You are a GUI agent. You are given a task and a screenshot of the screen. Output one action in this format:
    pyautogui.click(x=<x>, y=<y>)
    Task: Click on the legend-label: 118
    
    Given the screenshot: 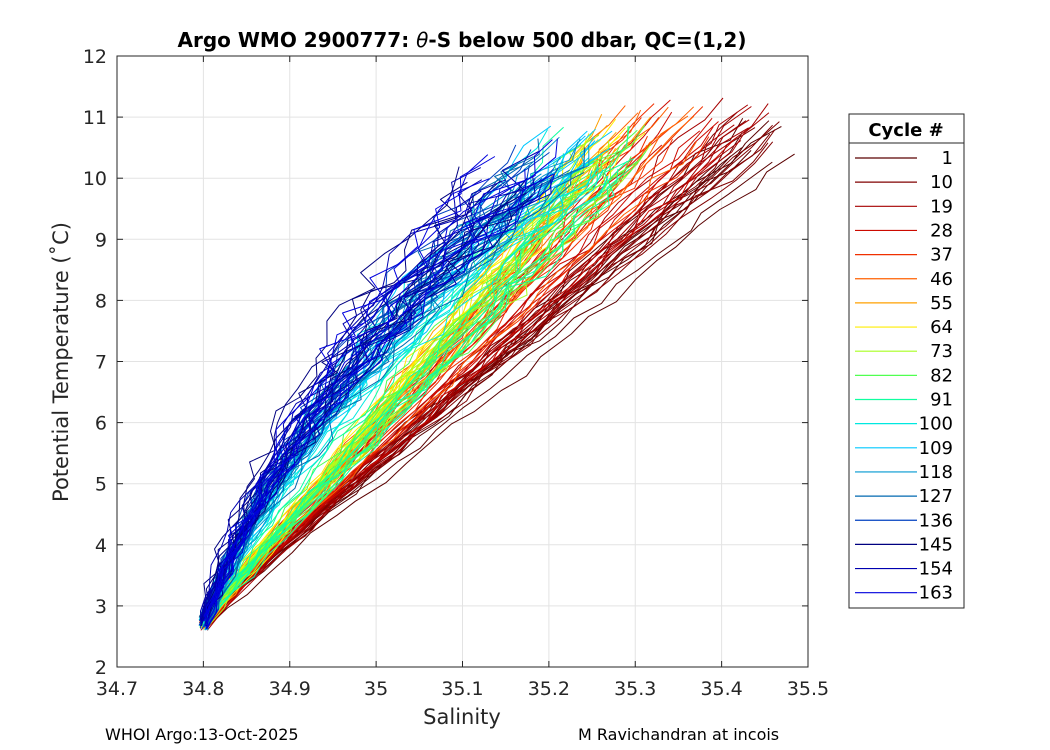 What is the action you would take?
    pyautogui.click(x=936, y=472)
    